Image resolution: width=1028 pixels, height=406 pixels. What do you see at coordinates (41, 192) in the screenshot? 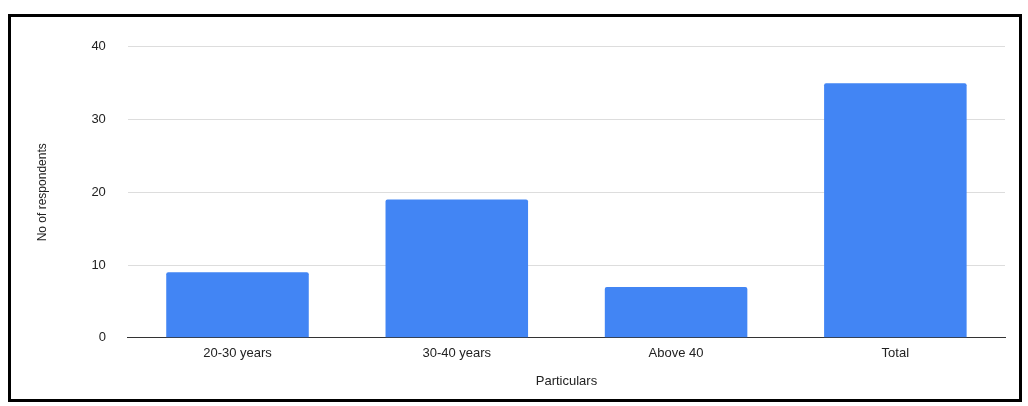
I see `y-axis-title: No of respondents` at bounding box center [41, 192].